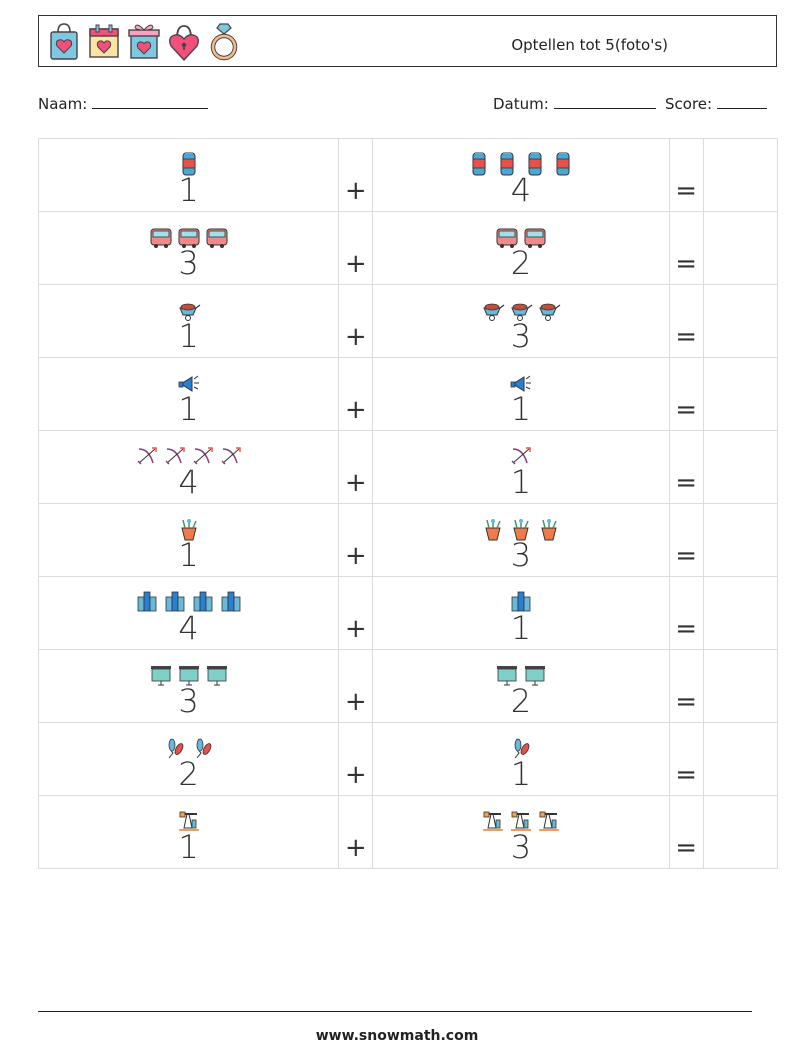 Image resolution: width=794 pixels, height=1053 pixels. What do you see at coordinates (184, 43) in the screenshot?
I see `heart-lock-icon` at bounding box center [184, 43].